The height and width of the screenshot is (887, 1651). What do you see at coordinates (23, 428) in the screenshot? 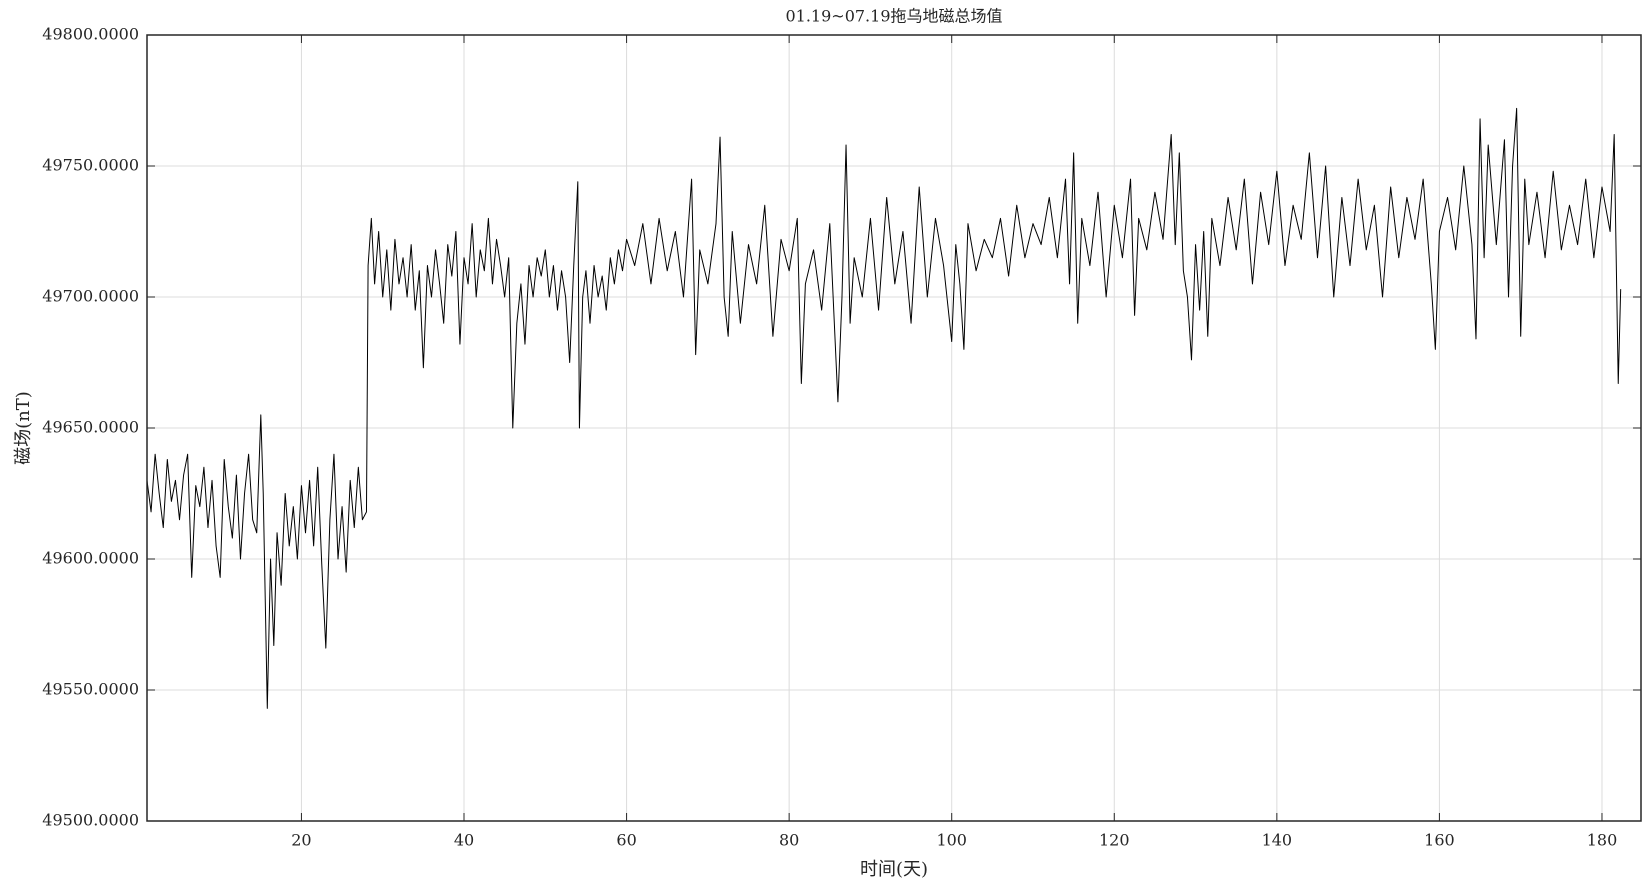
I see `y-axis-label: 磁场(nT)` at bounding box center [23, 428].